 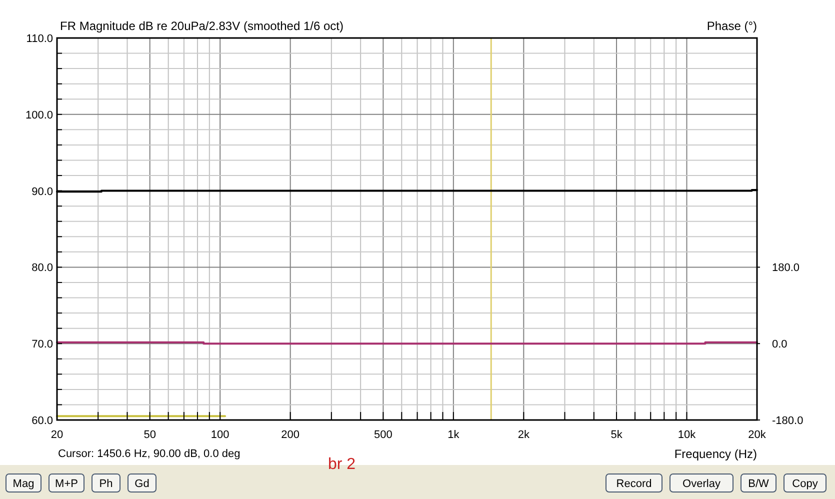 What do you see at coordinates (687, 435) in the screenshot?
I see `x-tick-label: 10k` at bounding box center [687, 435].